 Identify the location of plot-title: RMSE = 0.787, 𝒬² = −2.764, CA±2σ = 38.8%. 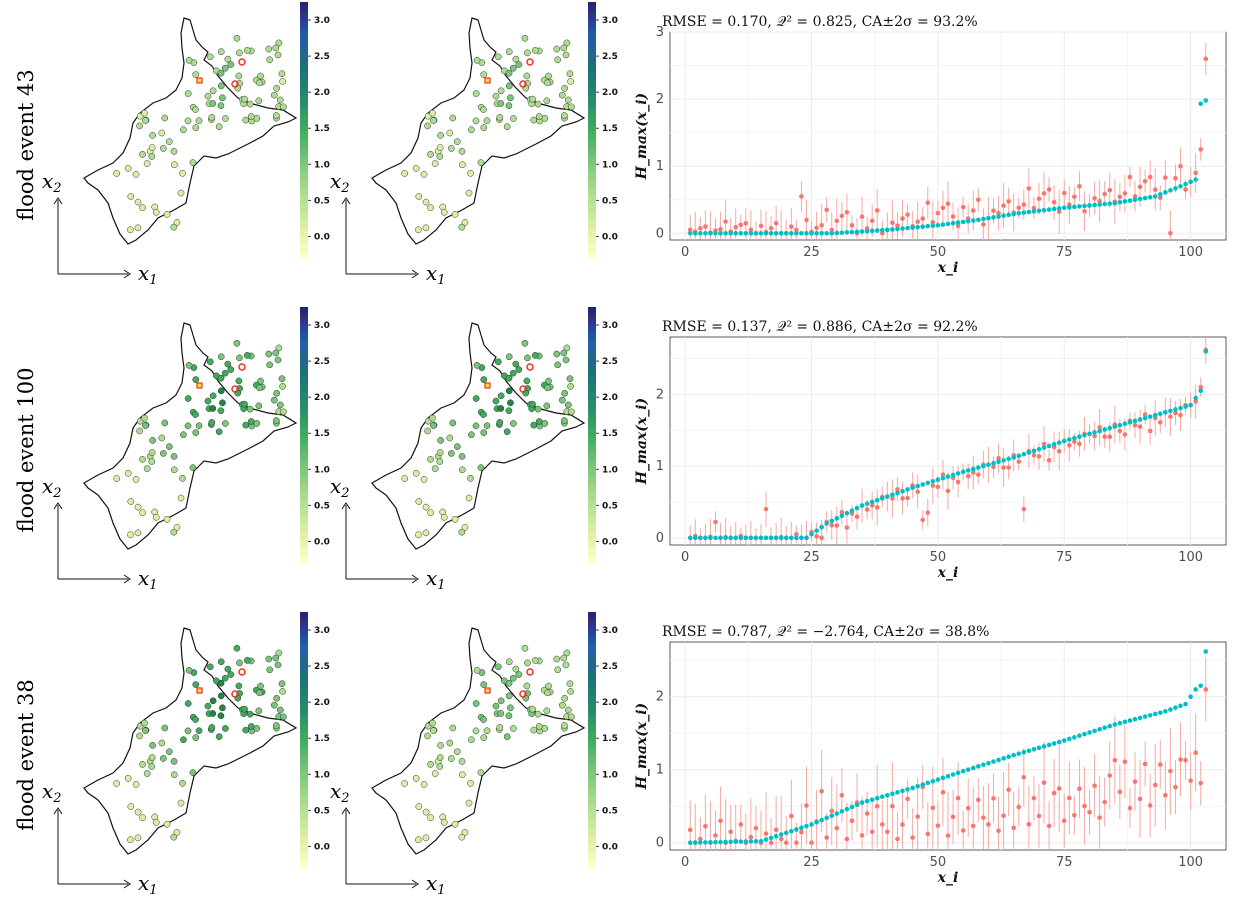
(825, 632).